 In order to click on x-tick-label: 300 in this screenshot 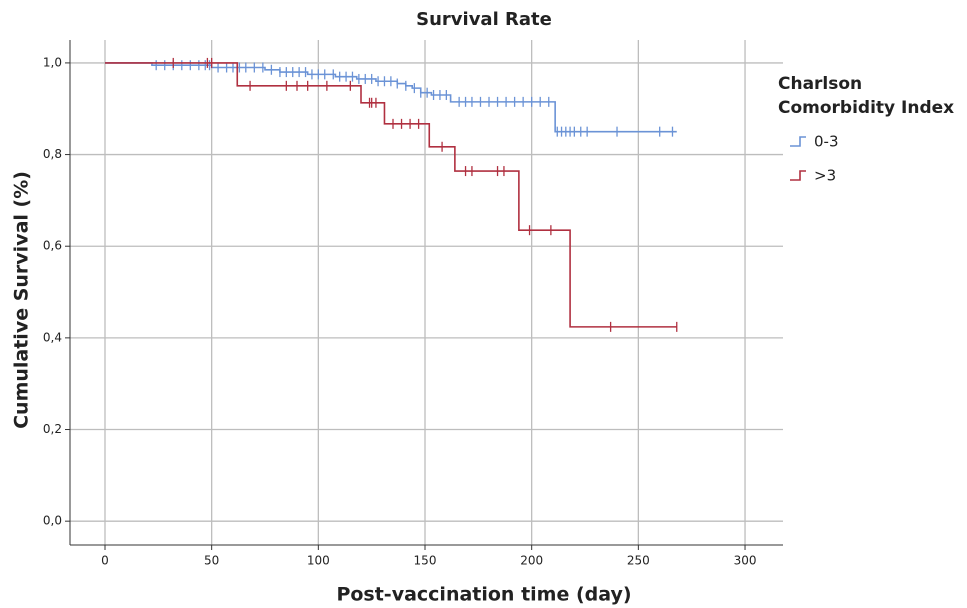, I will do `click(745, 561)`.